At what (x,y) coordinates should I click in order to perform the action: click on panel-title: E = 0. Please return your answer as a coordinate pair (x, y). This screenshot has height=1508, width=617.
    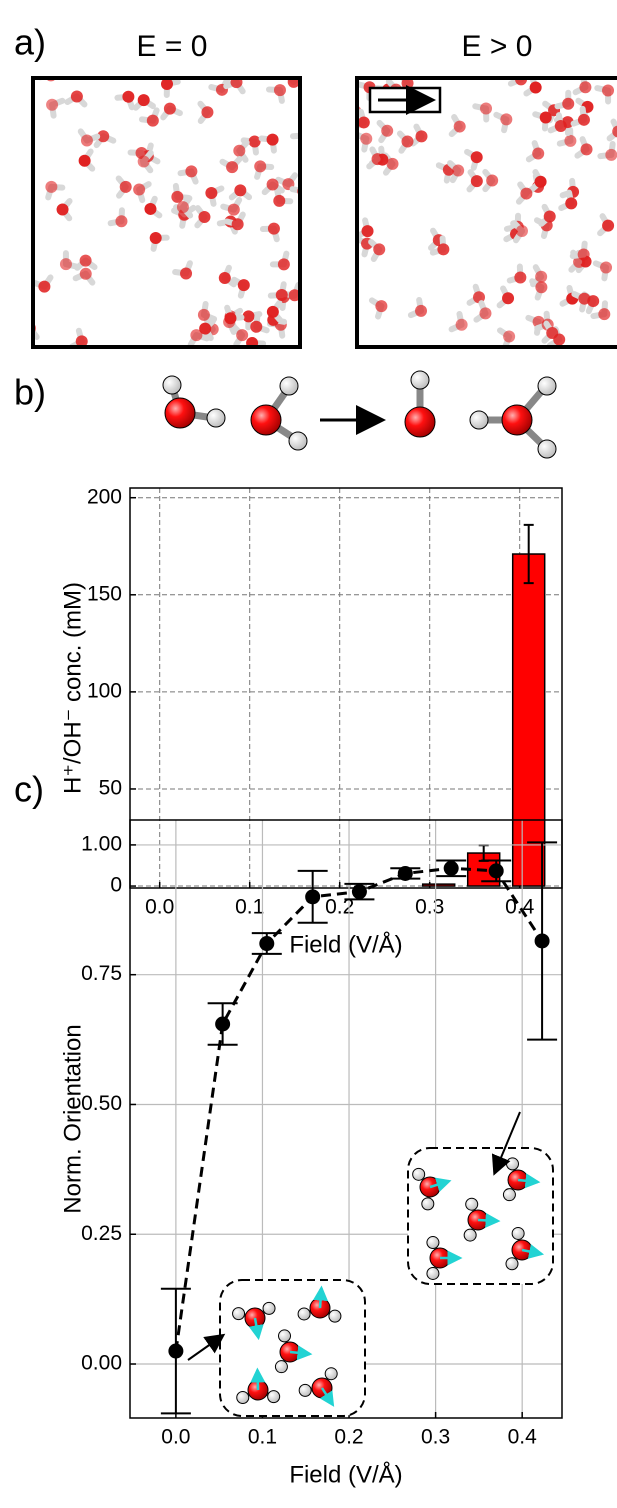
    Looking at the image, I should click on (172, 46).